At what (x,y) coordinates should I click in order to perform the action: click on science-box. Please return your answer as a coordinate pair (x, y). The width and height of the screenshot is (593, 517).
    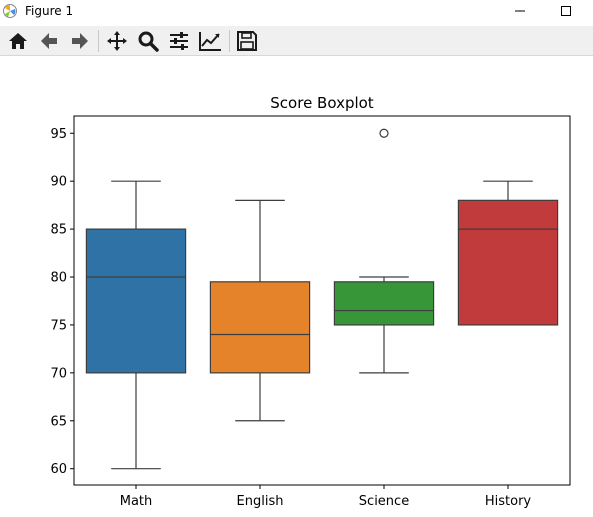
    Looking at the image, I should click on (384, 303).